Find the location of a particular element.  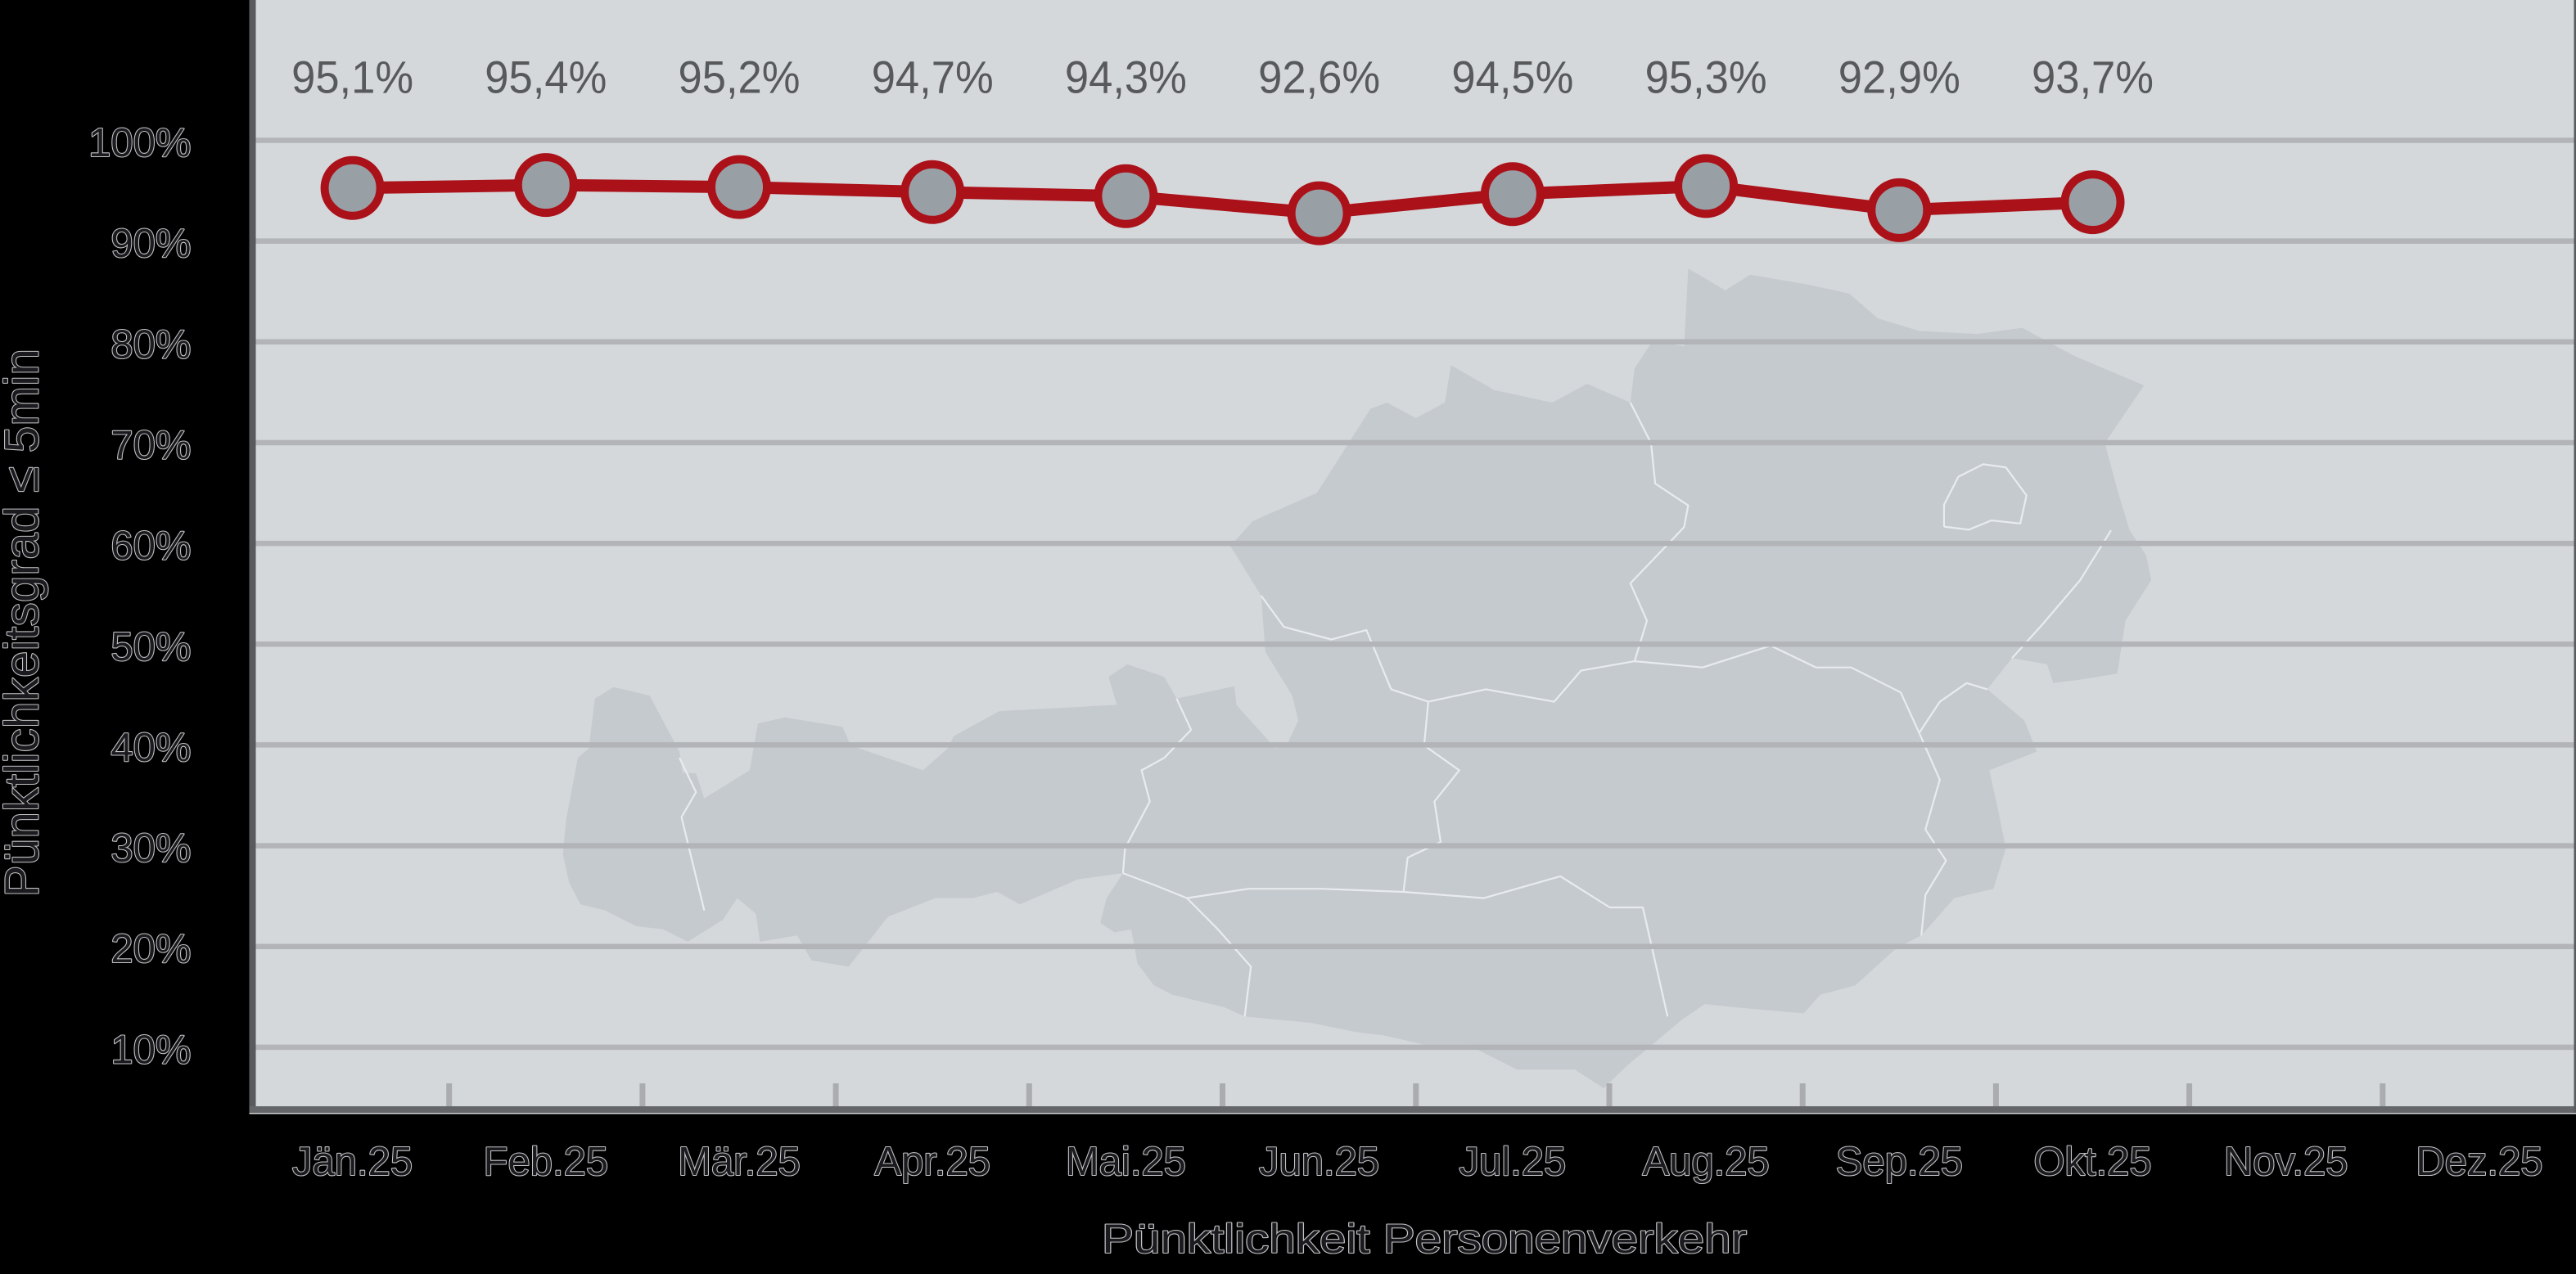

svg-text: 40% is located at coordinates (151, 748).